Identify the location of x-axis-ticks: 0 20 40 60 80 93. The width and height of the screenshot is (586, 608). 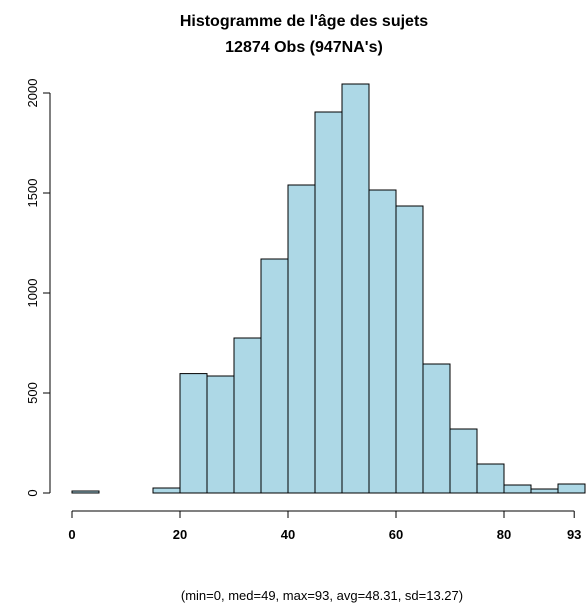
(324, 526).